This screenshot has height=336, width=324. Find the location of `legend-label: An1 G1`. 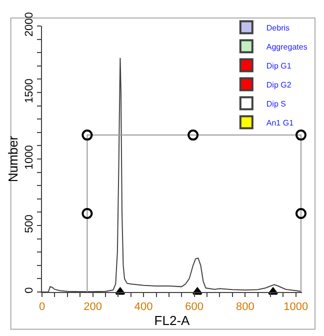

legend-label: An1 G1 is located at coordinates (280, 123).